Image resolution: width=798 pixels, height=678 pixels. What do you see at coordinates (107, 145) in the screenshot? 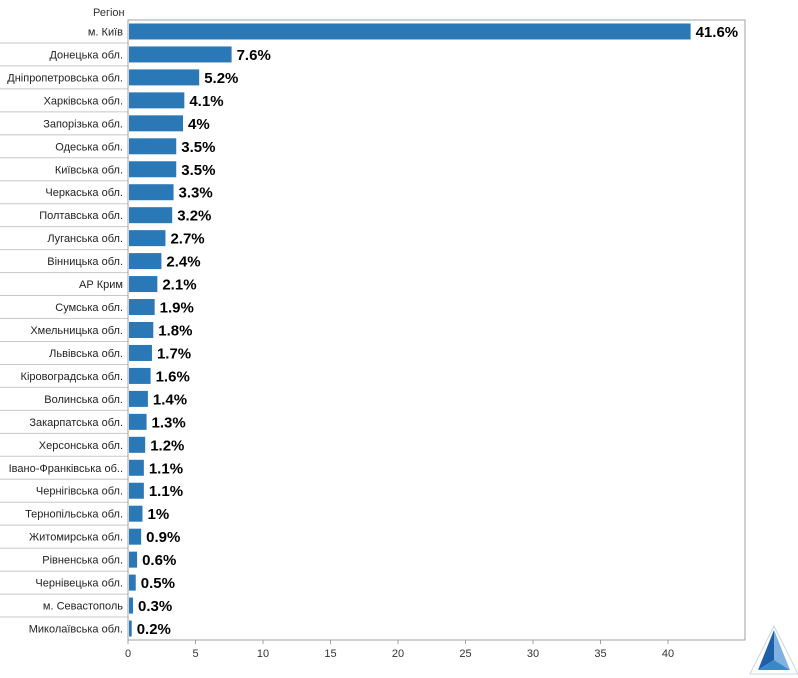
I see `bar-row: Одеська обл. 3.5%` at bounding box center [107, 145].